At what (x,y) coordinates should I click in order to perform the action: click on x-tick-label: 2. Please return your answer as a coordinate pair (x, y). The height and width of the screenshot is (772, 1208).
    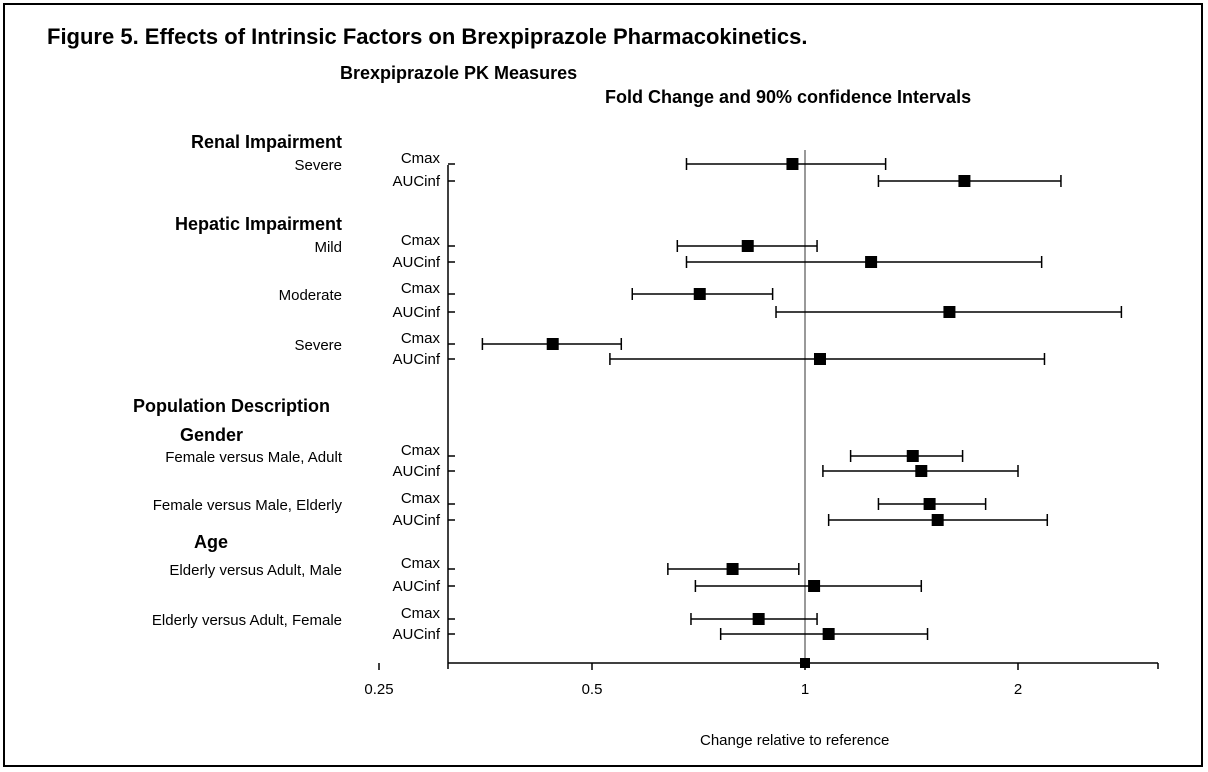
    Looking at the image, I should click on (1018, 689).